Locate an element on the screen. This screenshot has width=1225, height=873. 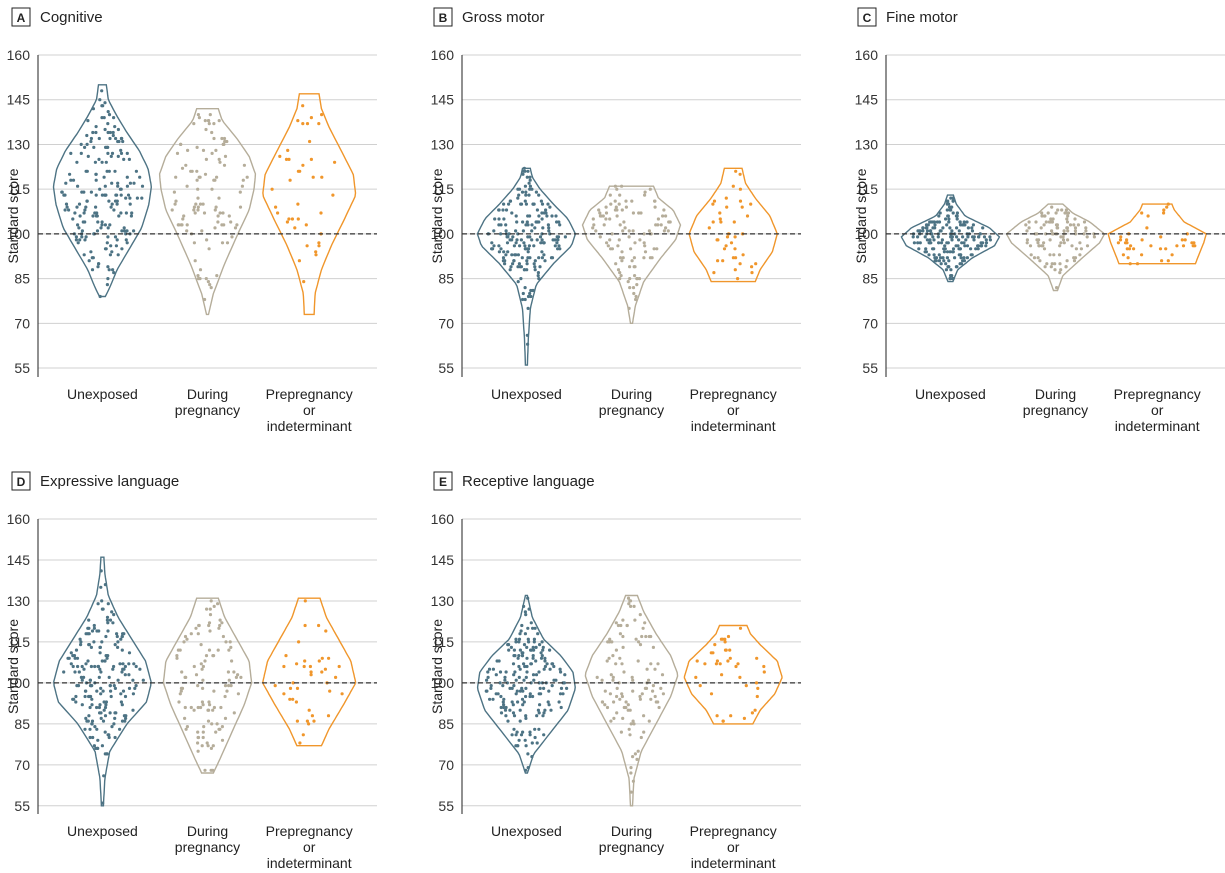
x-category-label: Prepregnancy is located at coordinates (1157, 394).